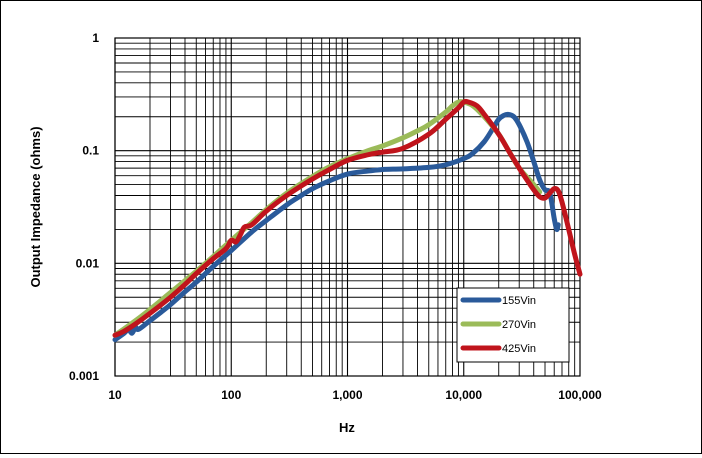 The height and width of the screenshot is (458, 702). Describe the element at coordinates (84, 376) in the screenshot. I see `y-tick-label: 0.001` at that location.